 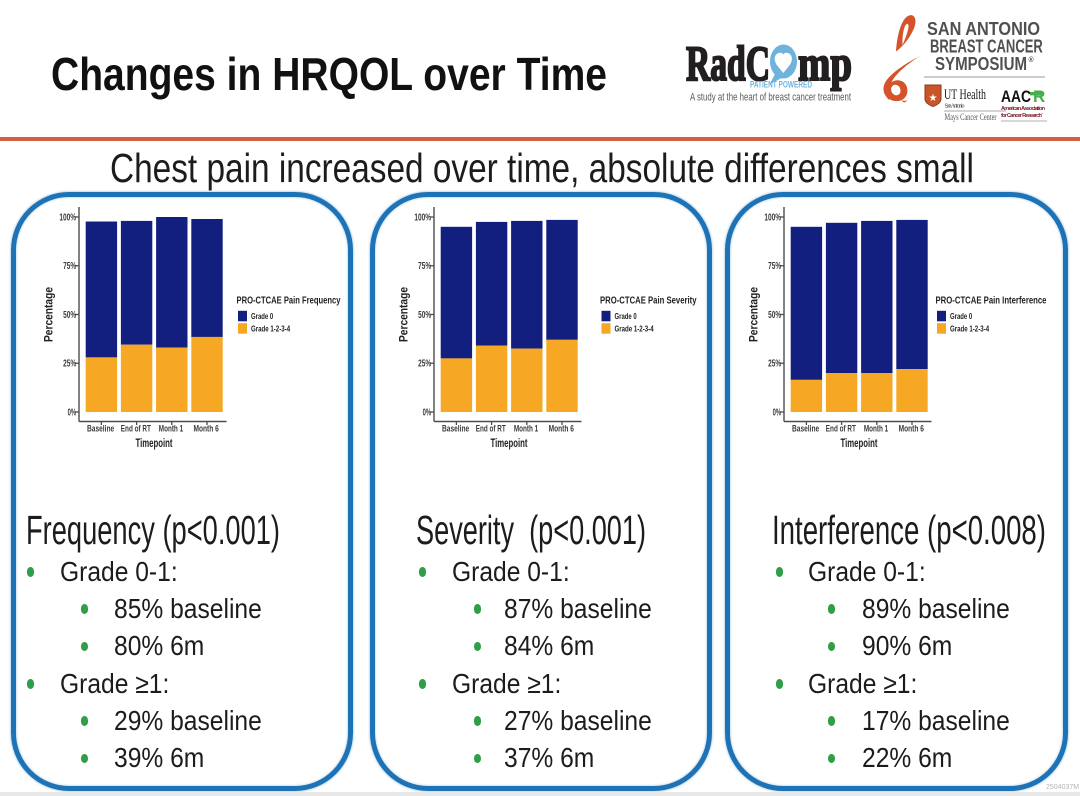 I want to click on svg-text: SAN ANTONIO, so click(x=983, y=29).